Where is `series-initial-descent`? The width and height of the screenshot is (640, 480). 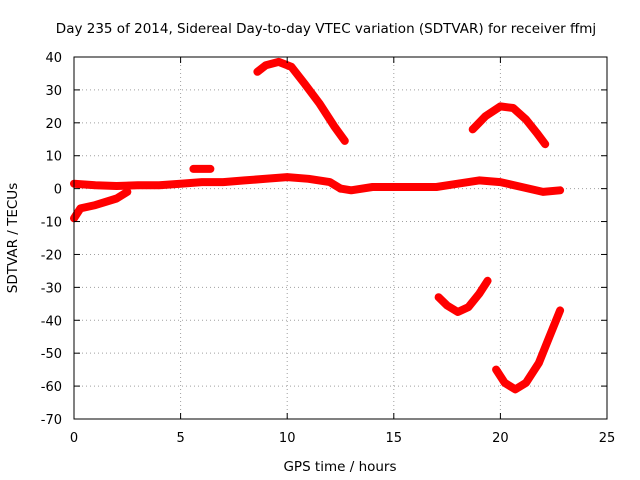
series-initial-descent is located at coordinates (101, 205).